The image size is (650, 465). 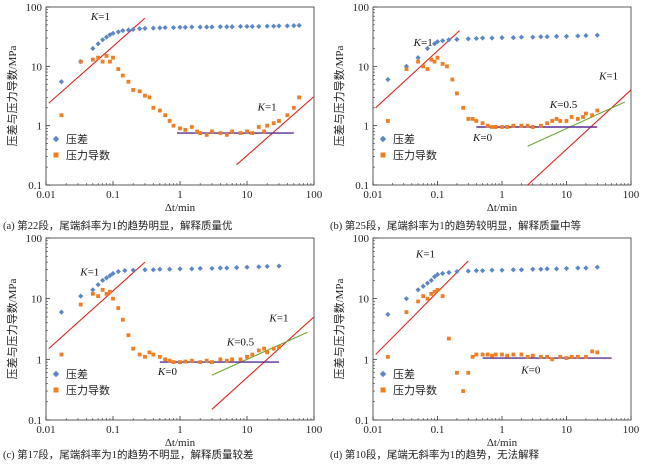 I want to click on ref-line-k05, so click(x=576, y=124).